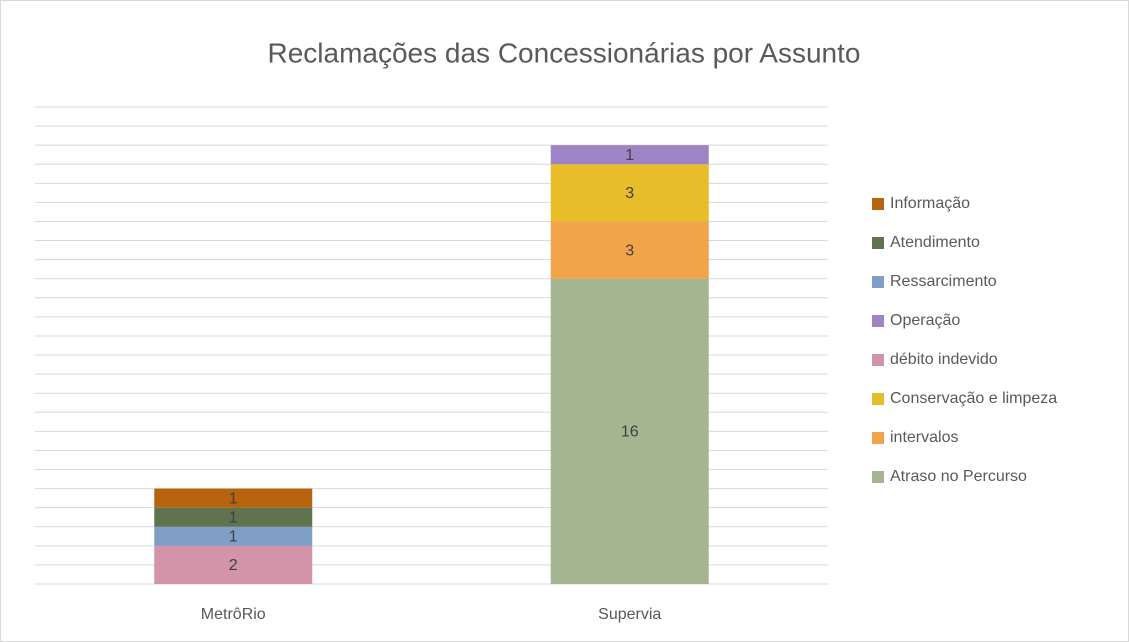  I want to click on legend-label: Informação, so click(930, 203).